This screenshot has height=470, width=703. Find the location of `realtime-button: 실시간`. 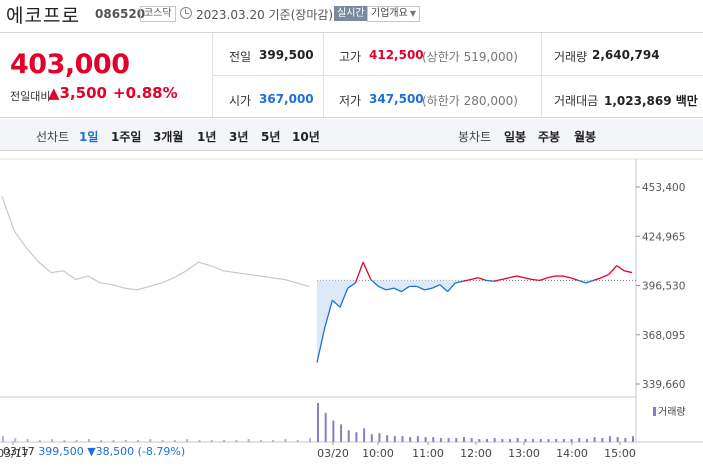

realtime-button: 실시간 is located at coordinates (351, 13).